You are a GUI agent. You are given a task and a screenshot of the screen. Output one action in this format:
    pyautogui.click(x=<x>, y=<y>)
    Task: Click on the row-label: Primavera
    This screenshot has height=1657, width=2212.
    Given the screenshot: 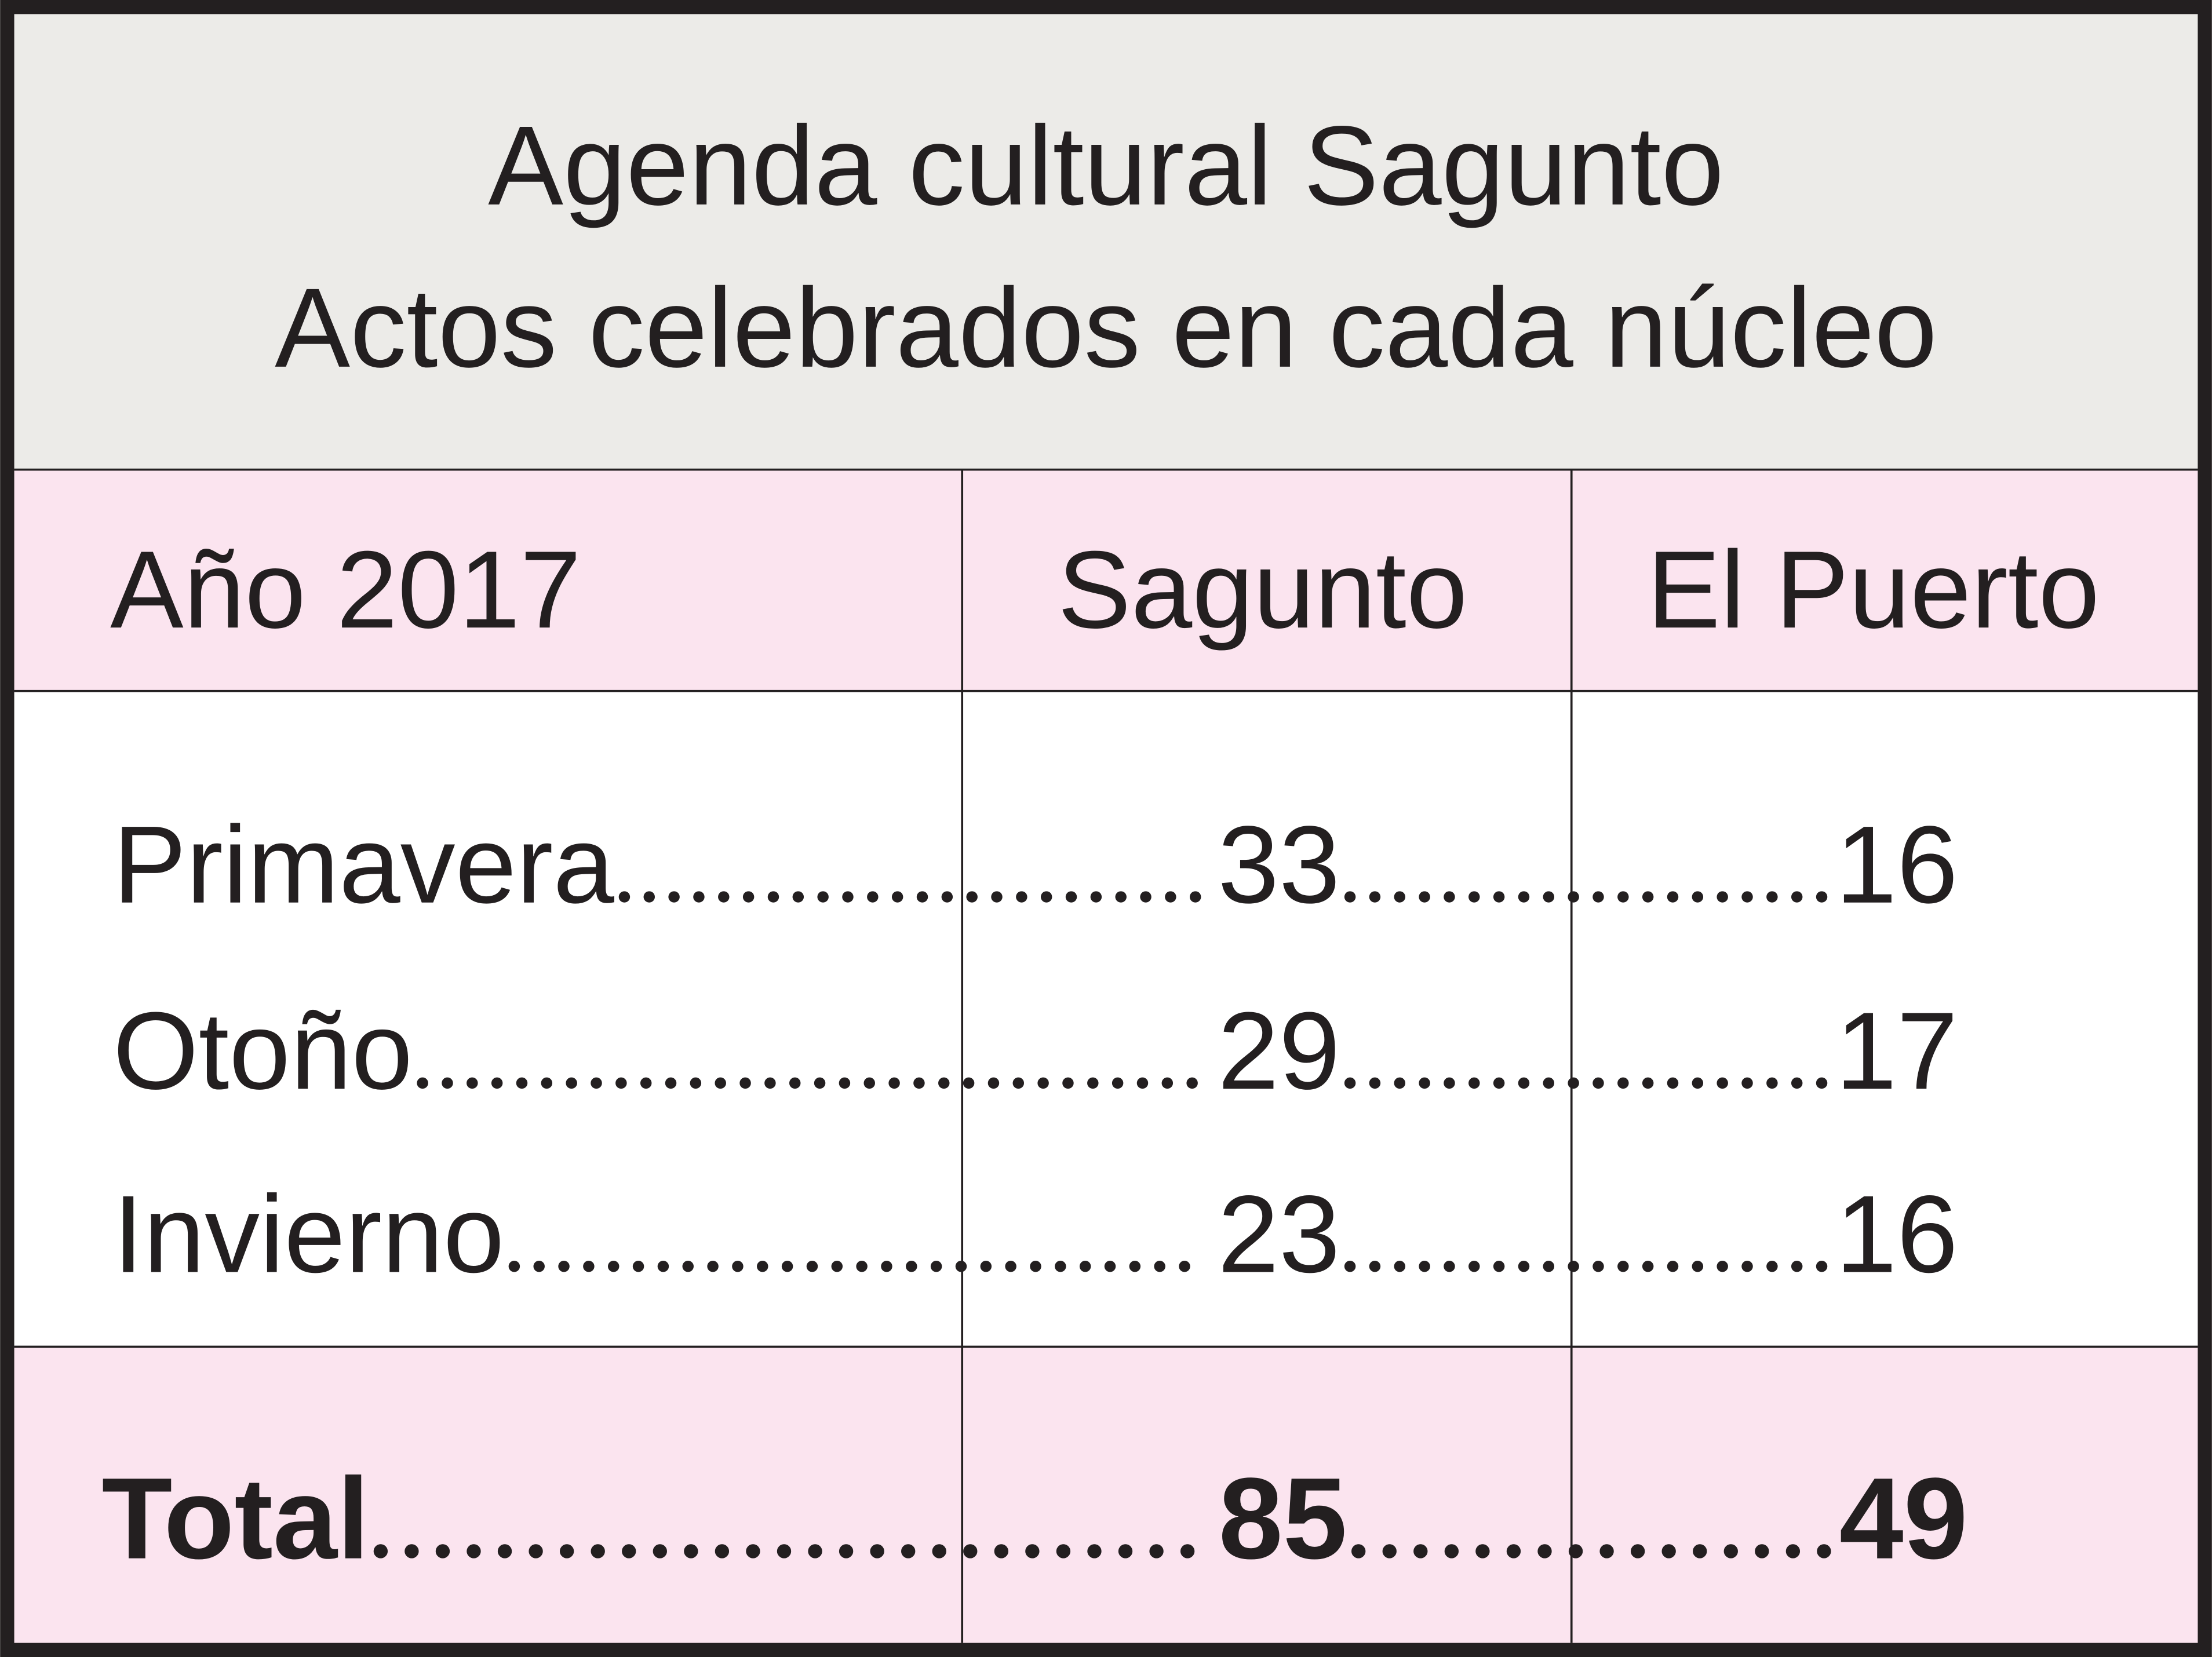 What is the action you would take?
    pyautogui.click(x=363, y=865)
    